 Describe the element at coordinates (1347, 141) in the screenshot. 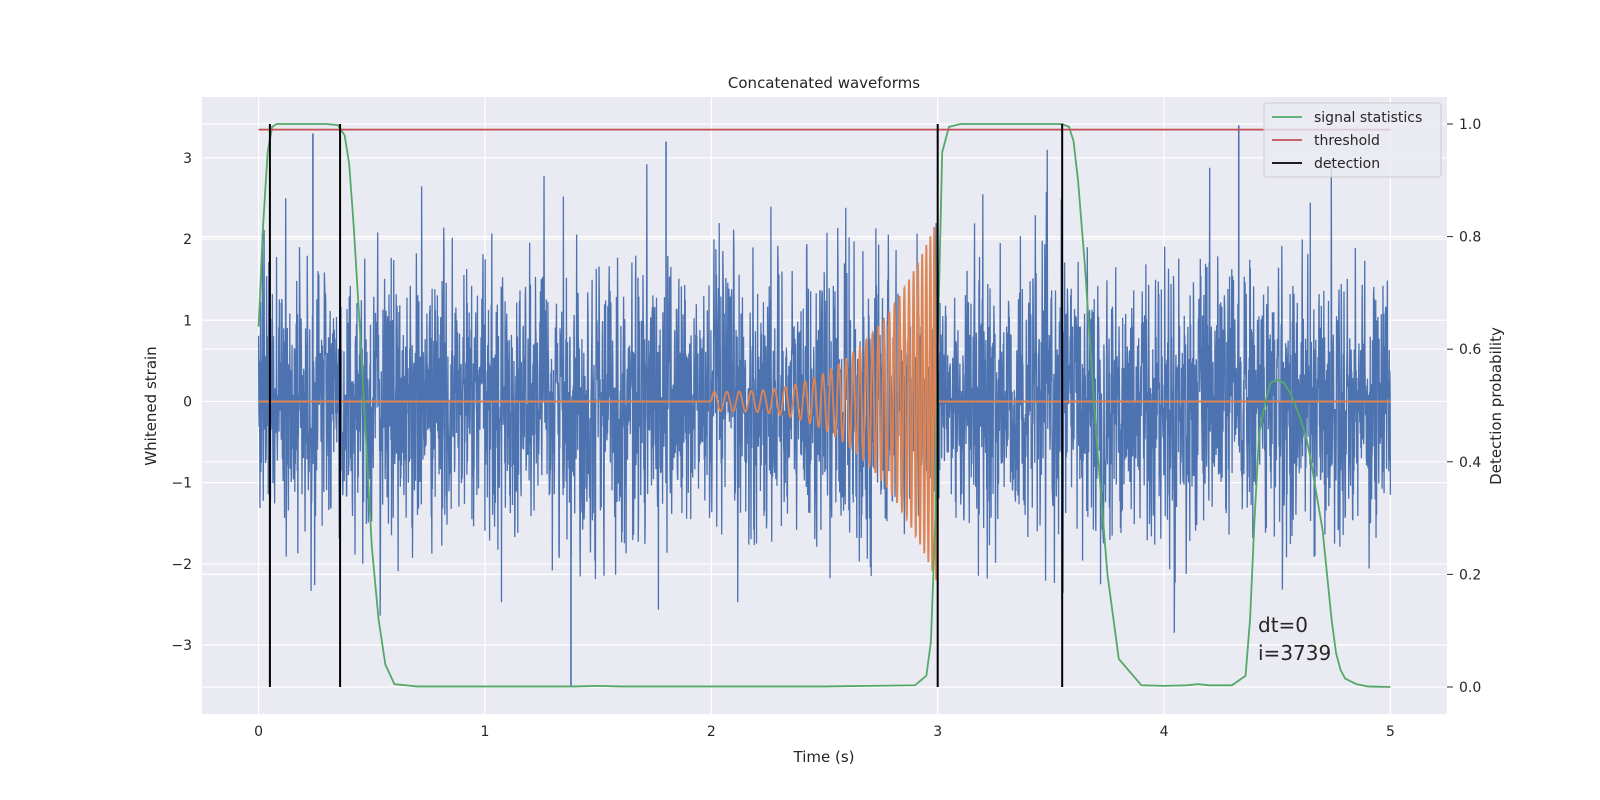

I see `legend-label-threshold: threshold` at that location.